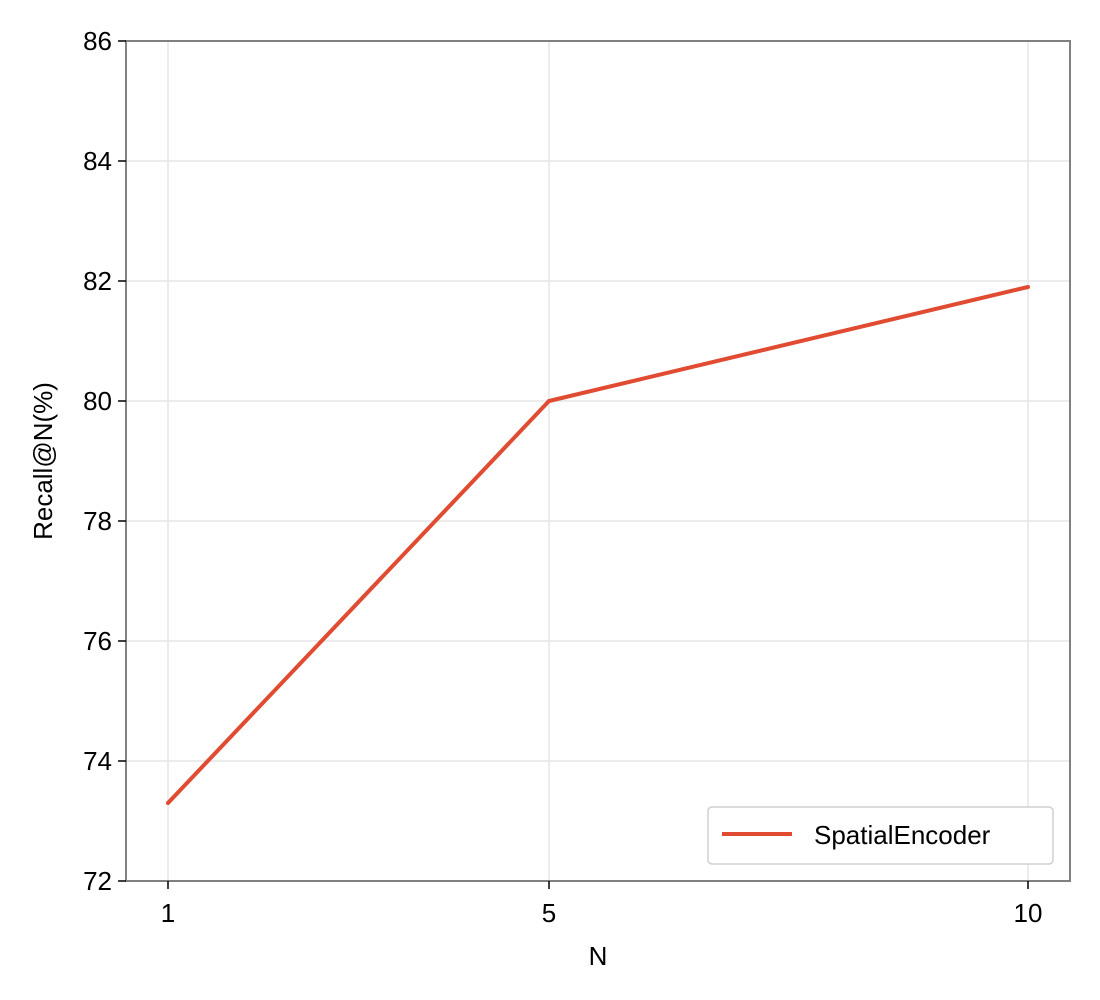 This screenshot has width=1100, height=1000. I want to click on x-tick-label: 10, so click(1028, 913).